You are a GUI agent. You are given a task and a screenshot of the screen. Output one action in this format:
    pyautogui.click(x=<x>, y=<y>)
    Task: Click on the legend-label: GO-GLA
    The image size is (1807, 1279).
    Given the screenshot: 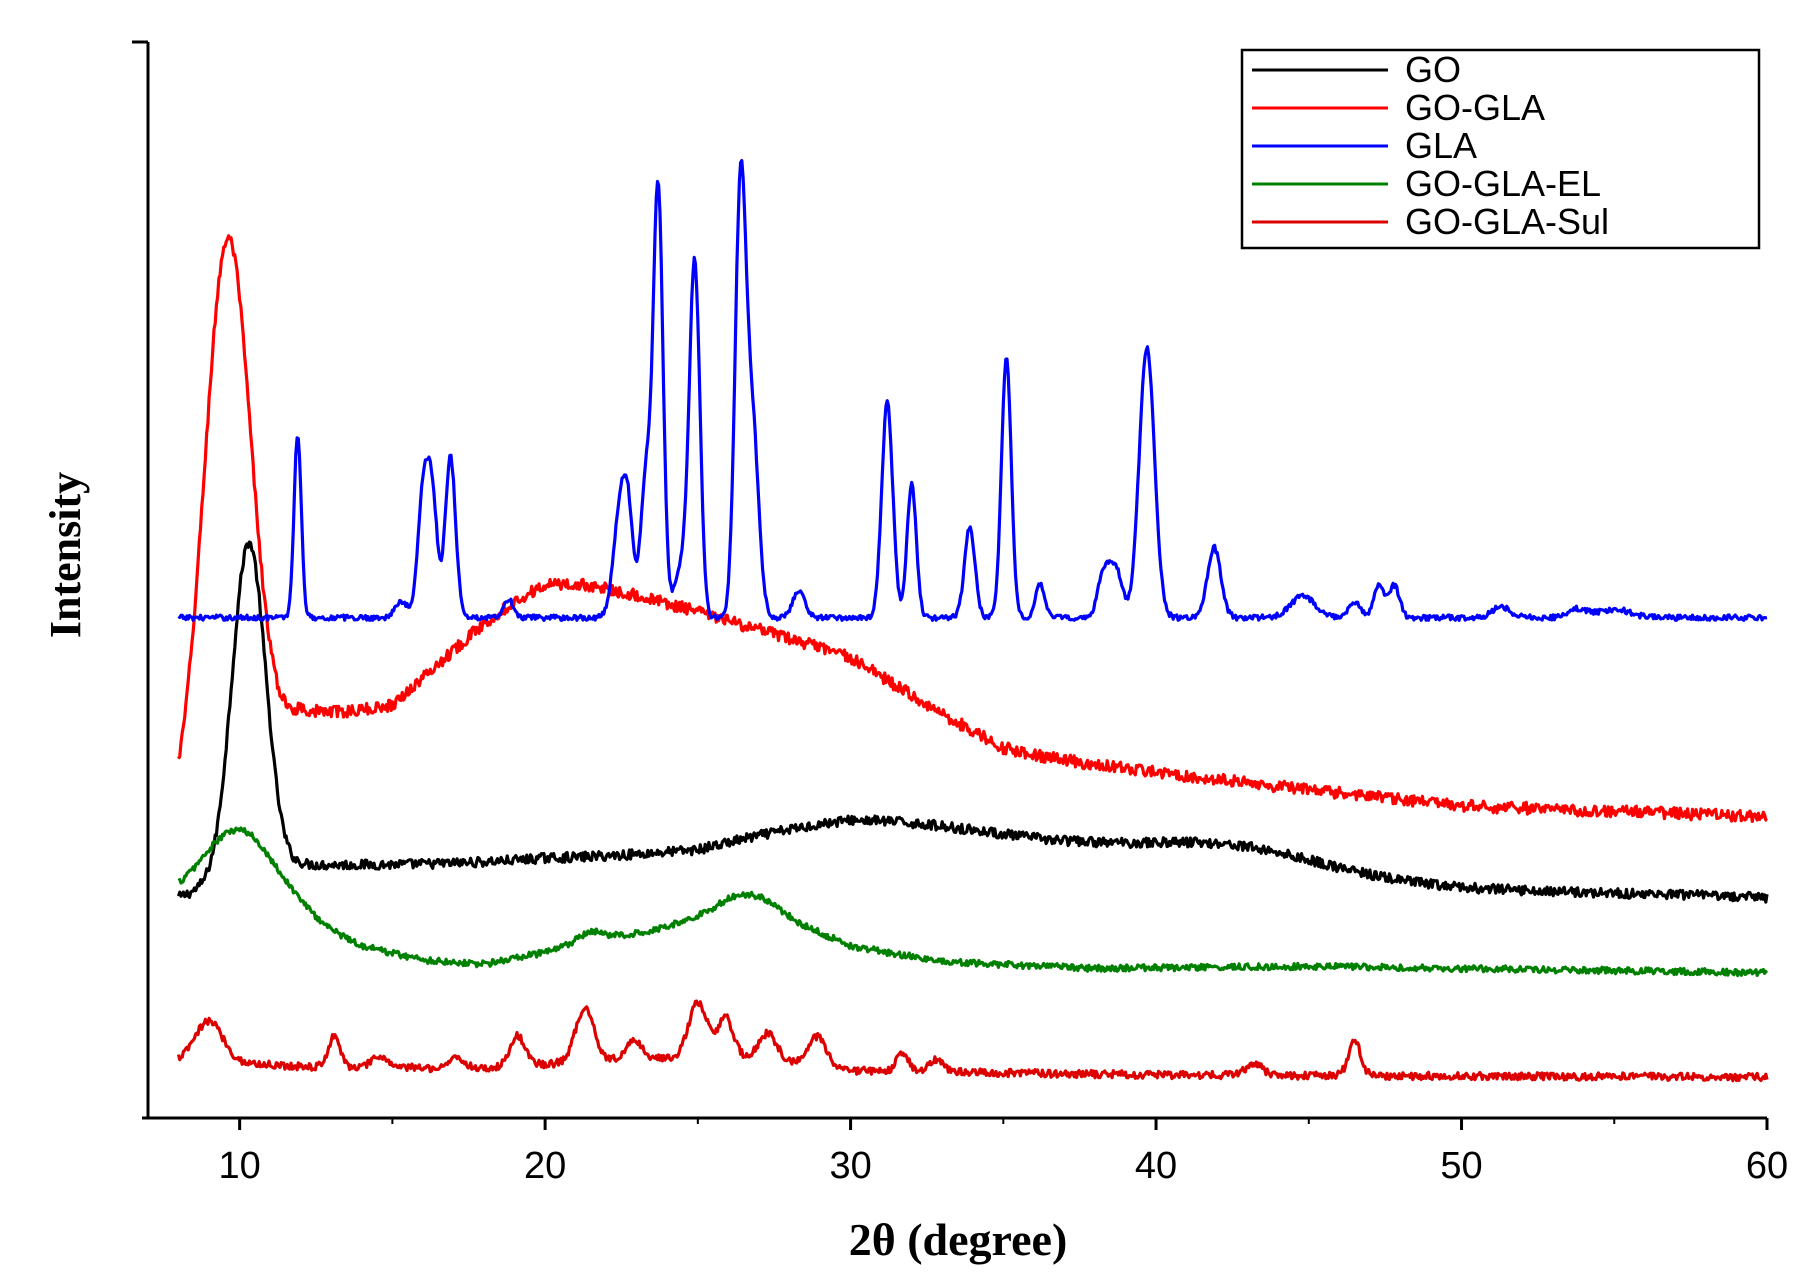 What is the action you would take?
    pyautogui.click(x=1475, y=107)
    